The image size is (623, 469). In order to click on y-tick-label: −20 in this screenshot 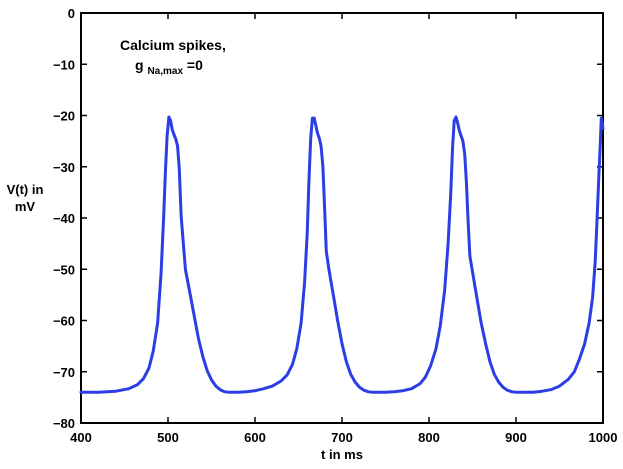, I will do `click(64, 116)`.